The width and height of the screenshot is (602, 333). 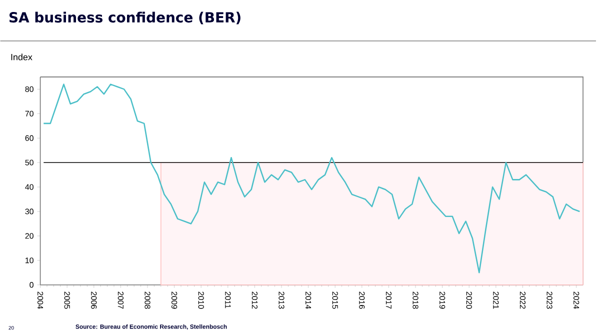 I want to click on y-axis-title: Index, so click(x=21, y=57).